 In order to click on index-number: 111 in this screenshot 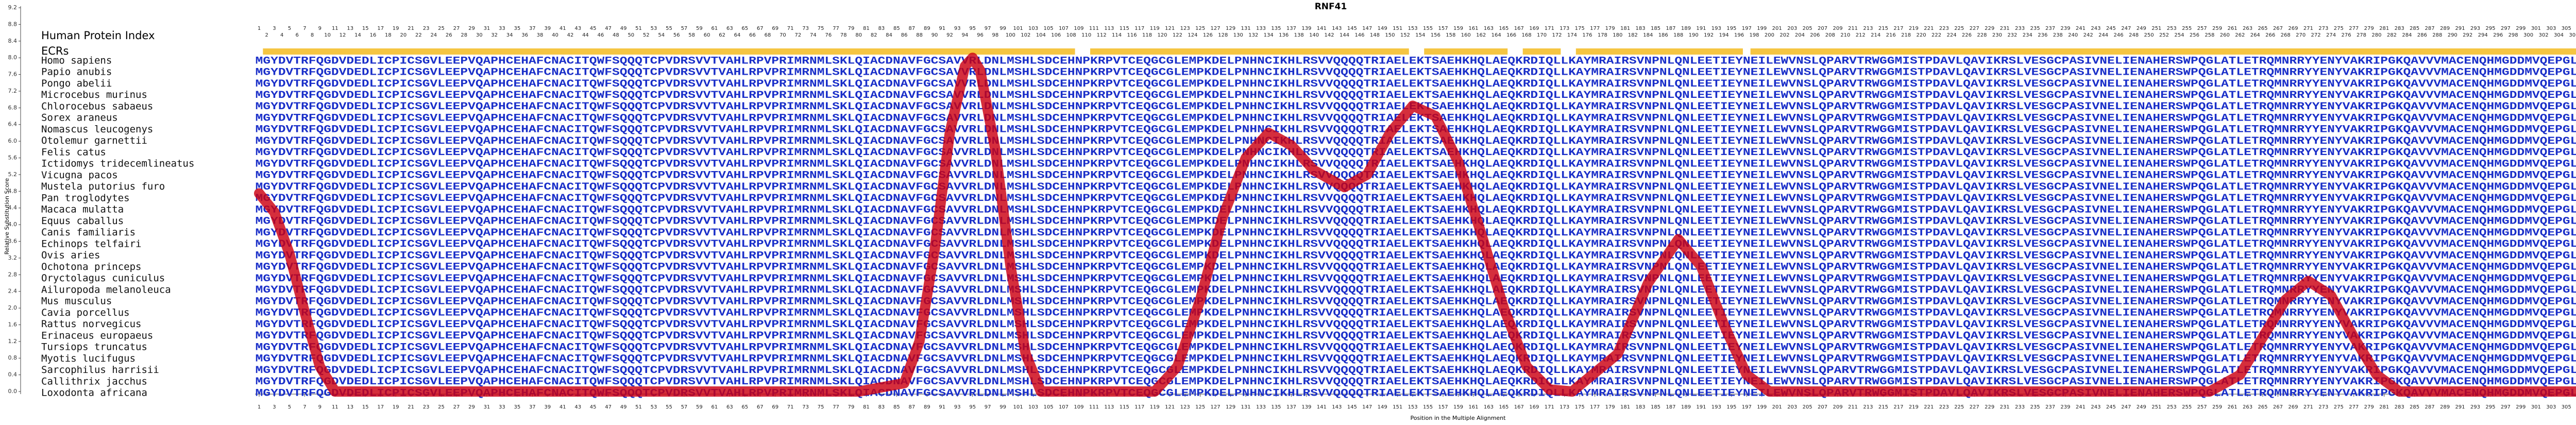, I will do `click(1094, 28)`.